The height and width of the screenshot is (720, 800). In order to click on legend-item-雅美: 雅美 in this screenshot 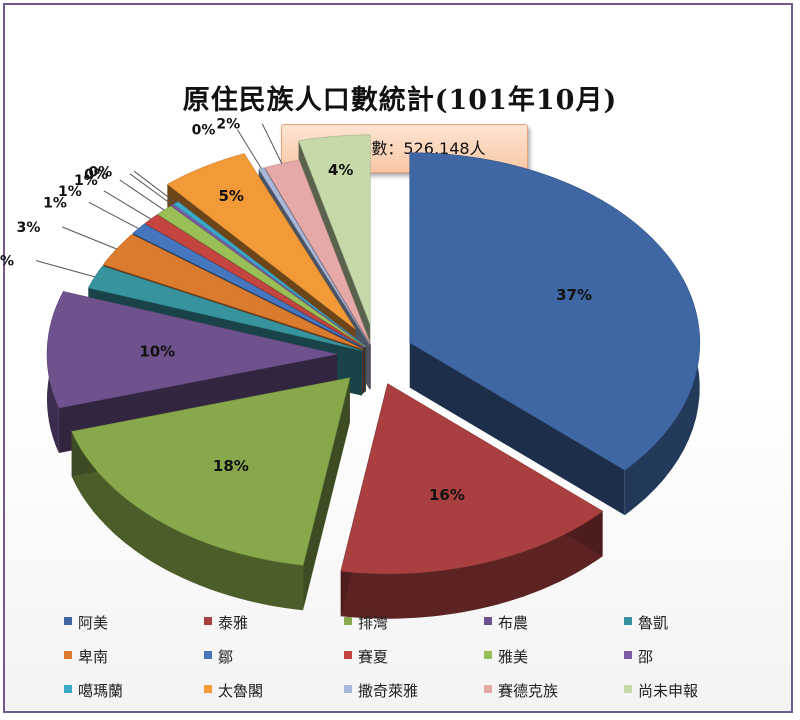, I will do `click(506, 656)`.